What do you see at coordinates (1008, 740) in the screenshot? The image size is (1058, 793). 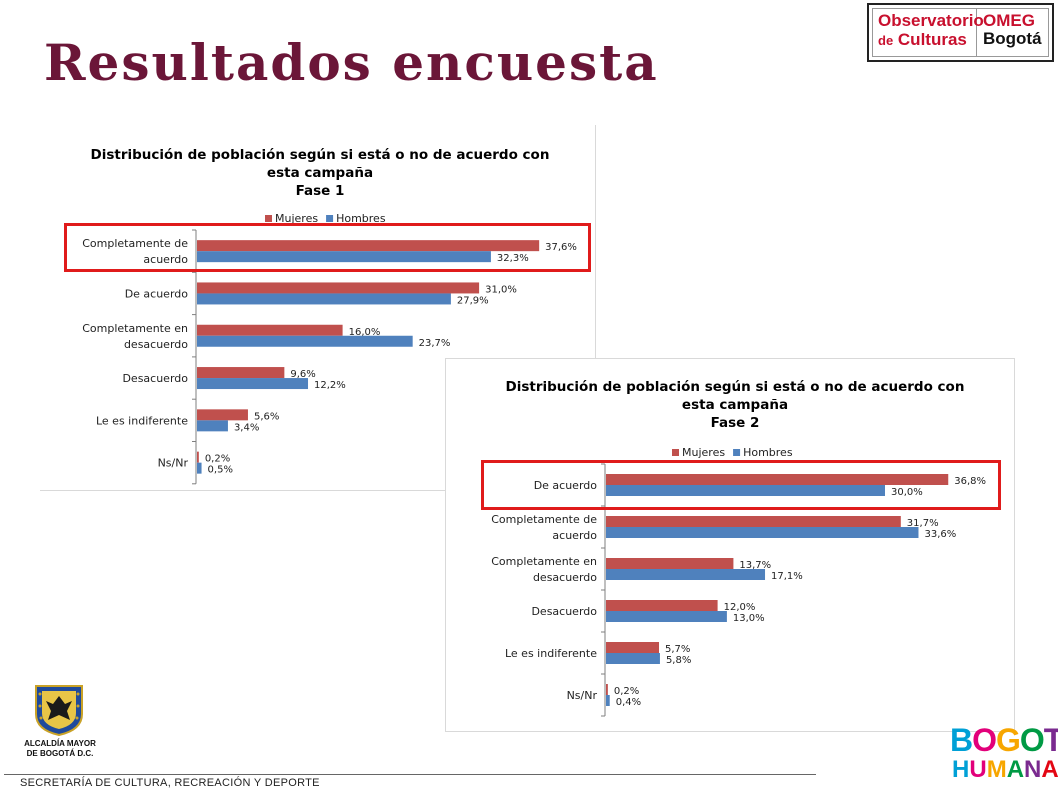 I see `bogota-humana-letter: G` at bounding box center [1008, 740].